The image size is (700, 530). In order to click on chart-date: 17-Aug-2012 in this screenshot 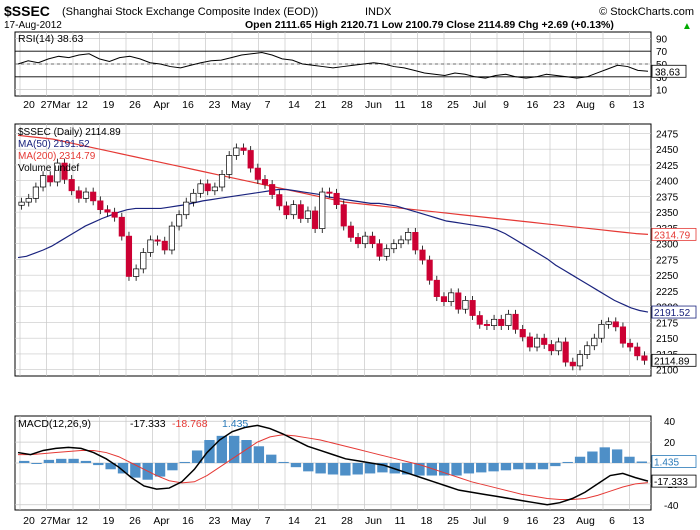, I will do `click(33, 25)`.